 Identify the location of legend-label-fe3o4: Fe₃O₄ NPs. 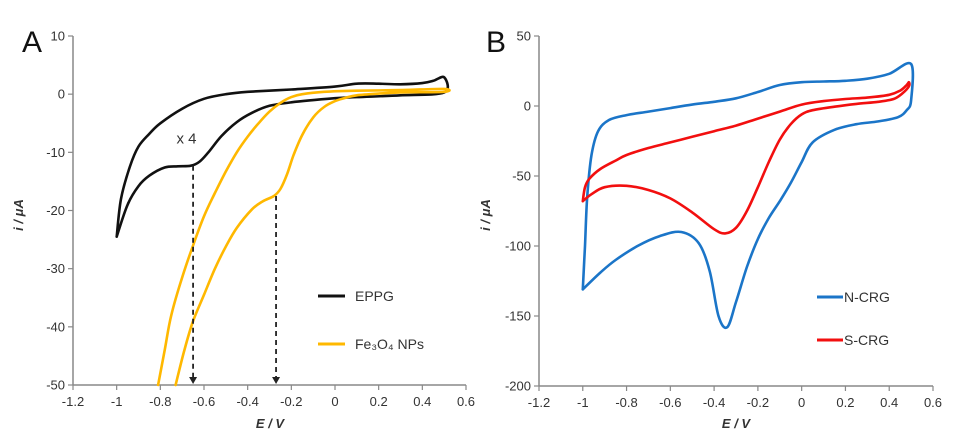
(389, 344).